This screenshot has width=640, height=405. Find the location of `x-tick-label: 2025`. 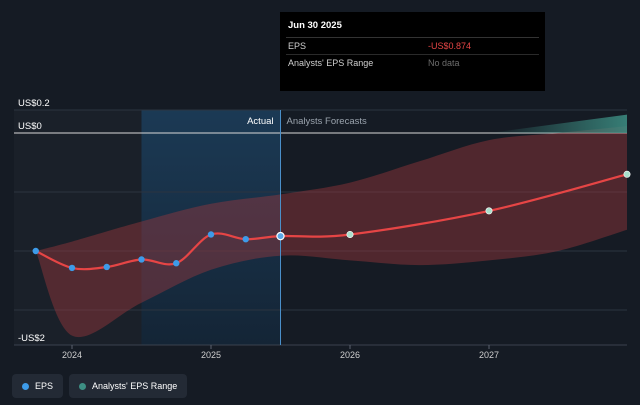

x-tick-label: 2025 is located at coordinates (211, 355).